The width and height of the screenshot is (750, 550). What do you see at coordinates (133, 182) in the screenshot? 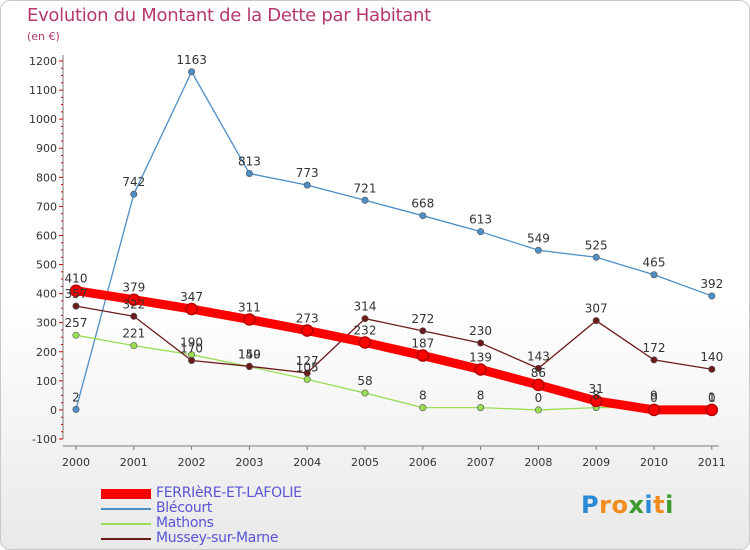
I see `data-label-1: 742` at bounding box center [133, 182].